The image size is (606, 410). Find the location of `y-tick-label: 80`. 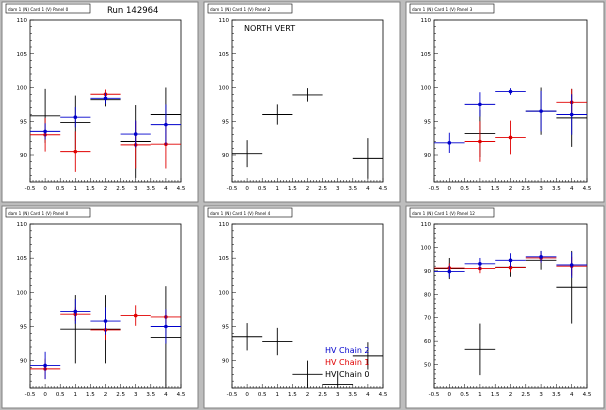

y-tick-label: 80 is located at coordinates (427, 295).